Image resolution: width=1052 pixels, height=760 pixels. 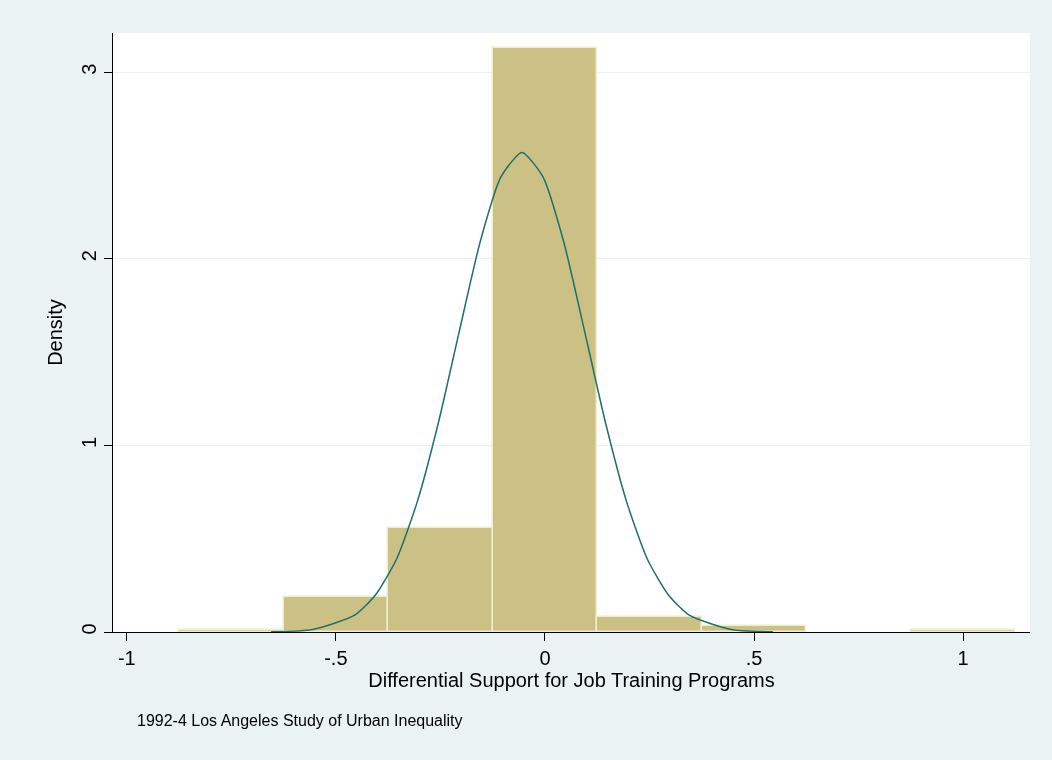 I want to click on y-tick-label: 0, so click(x=89, y=629).